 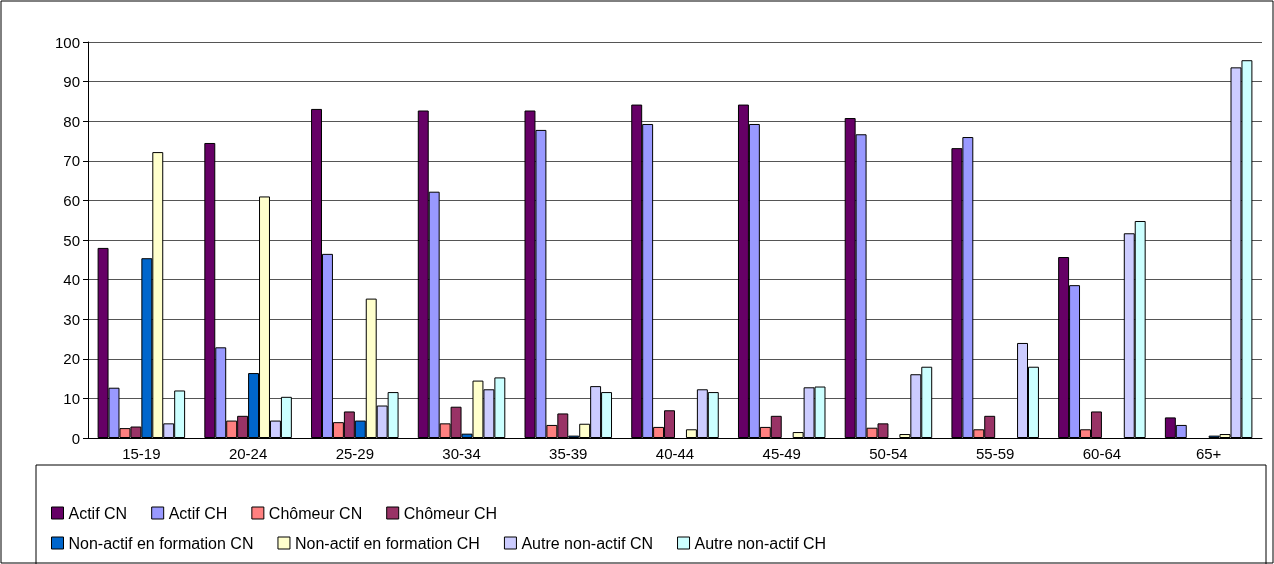 What do you see at coordinates (71, 280) in the screenshot?
I see `y-tick-label: 40` at bounding box center [71, 280].